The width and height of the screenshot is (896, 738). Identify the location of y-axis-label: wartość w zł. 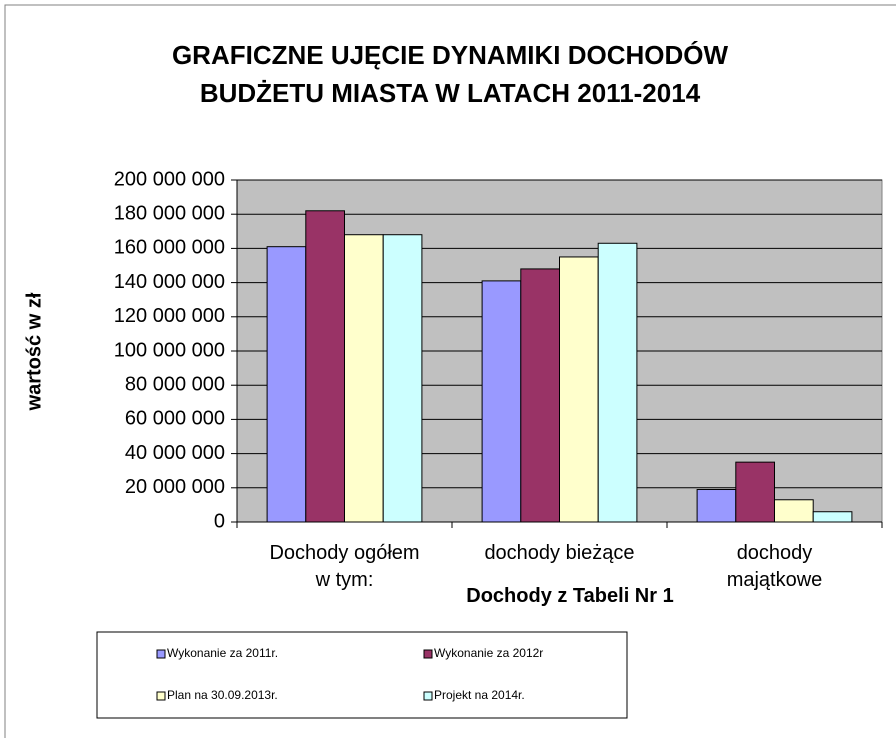
(34, 351).